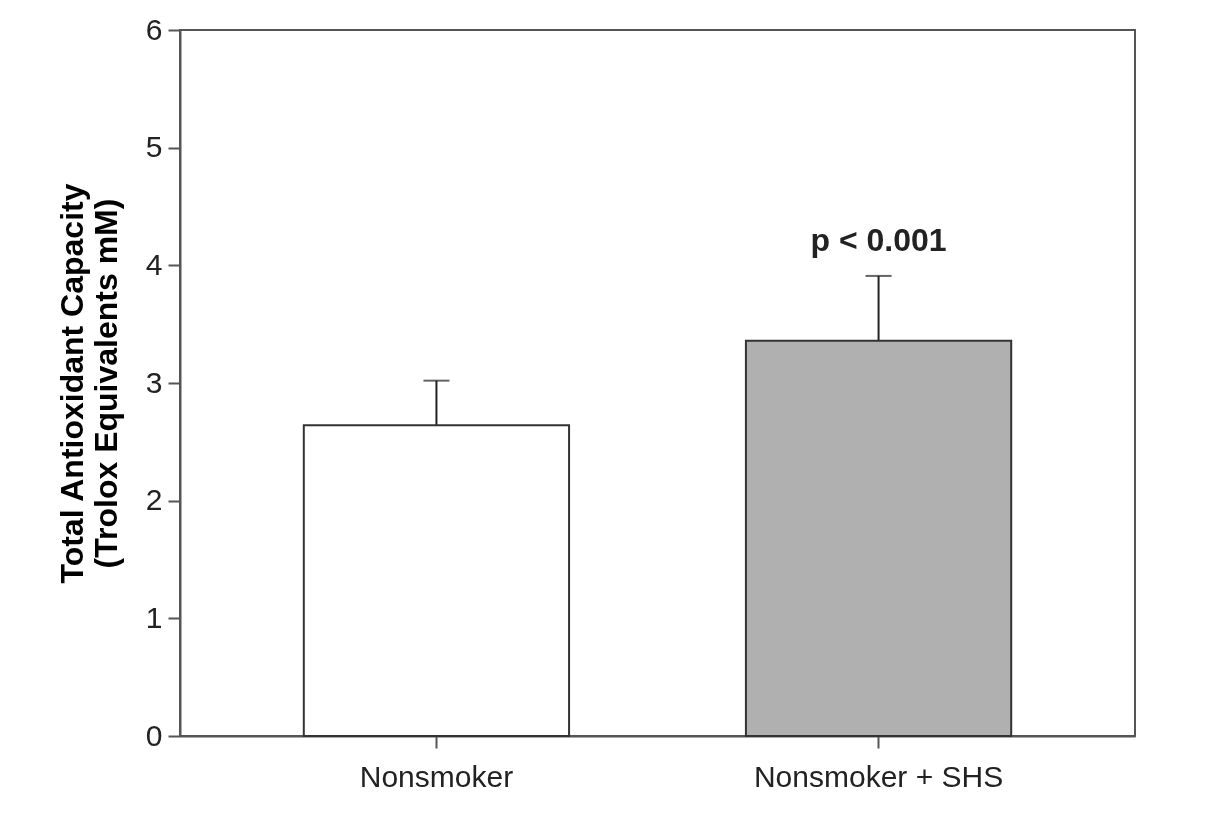 Image resolution: width=1230 pixels, height=819 pixels. What do you see at coordinates (88, 383) in the screenshot?
I see `y-axis-title: Total Antioxidant Capacity (Trolox Equivalents mM)` at bounding box center [88, 383].